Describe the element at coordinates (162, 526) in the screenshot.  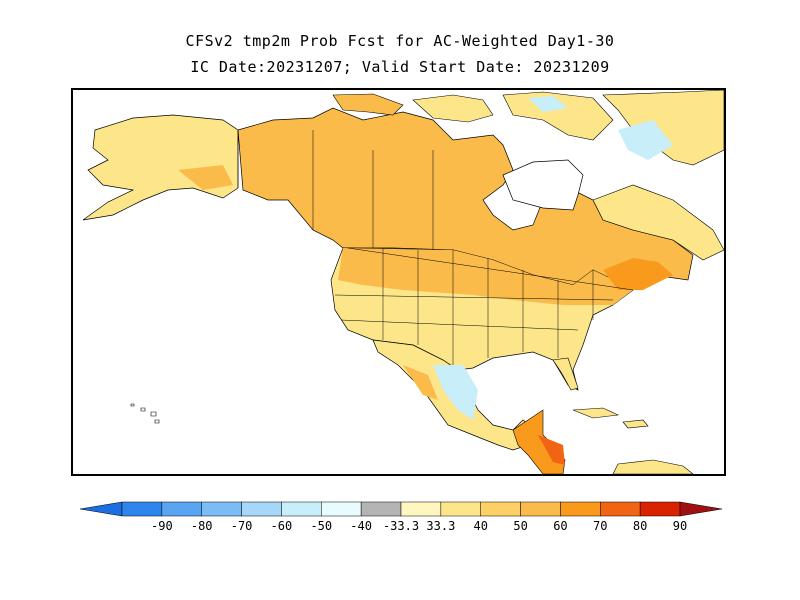
I see `colorbar-tick-label: -90` at that location.